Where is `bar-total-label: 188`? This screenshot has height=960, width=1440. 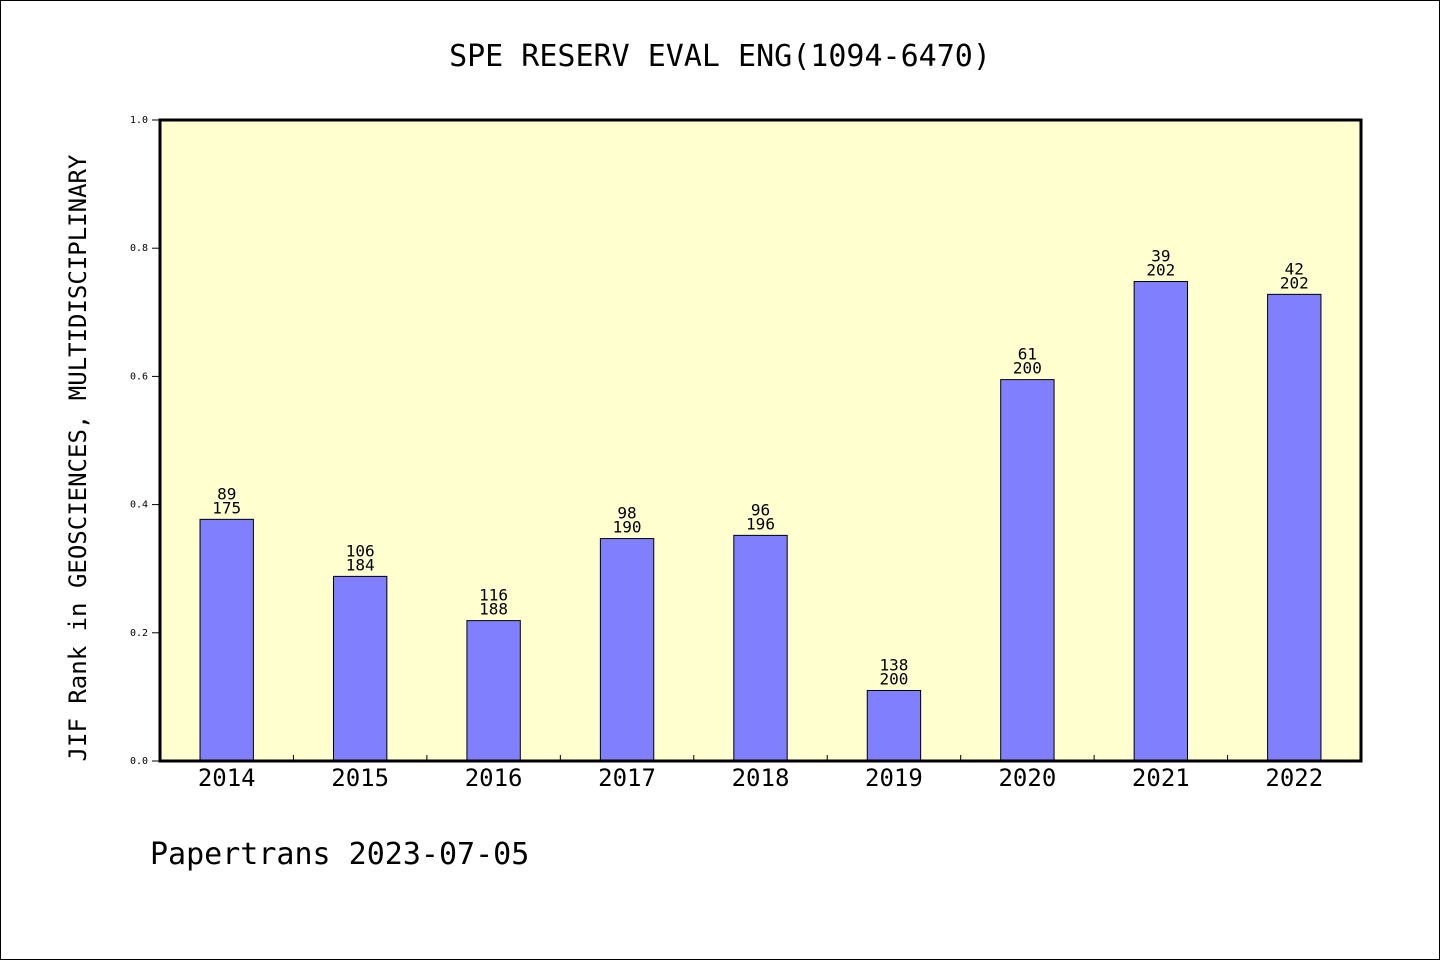 bar-total-label: 188 is located at coordinates (493, 609).